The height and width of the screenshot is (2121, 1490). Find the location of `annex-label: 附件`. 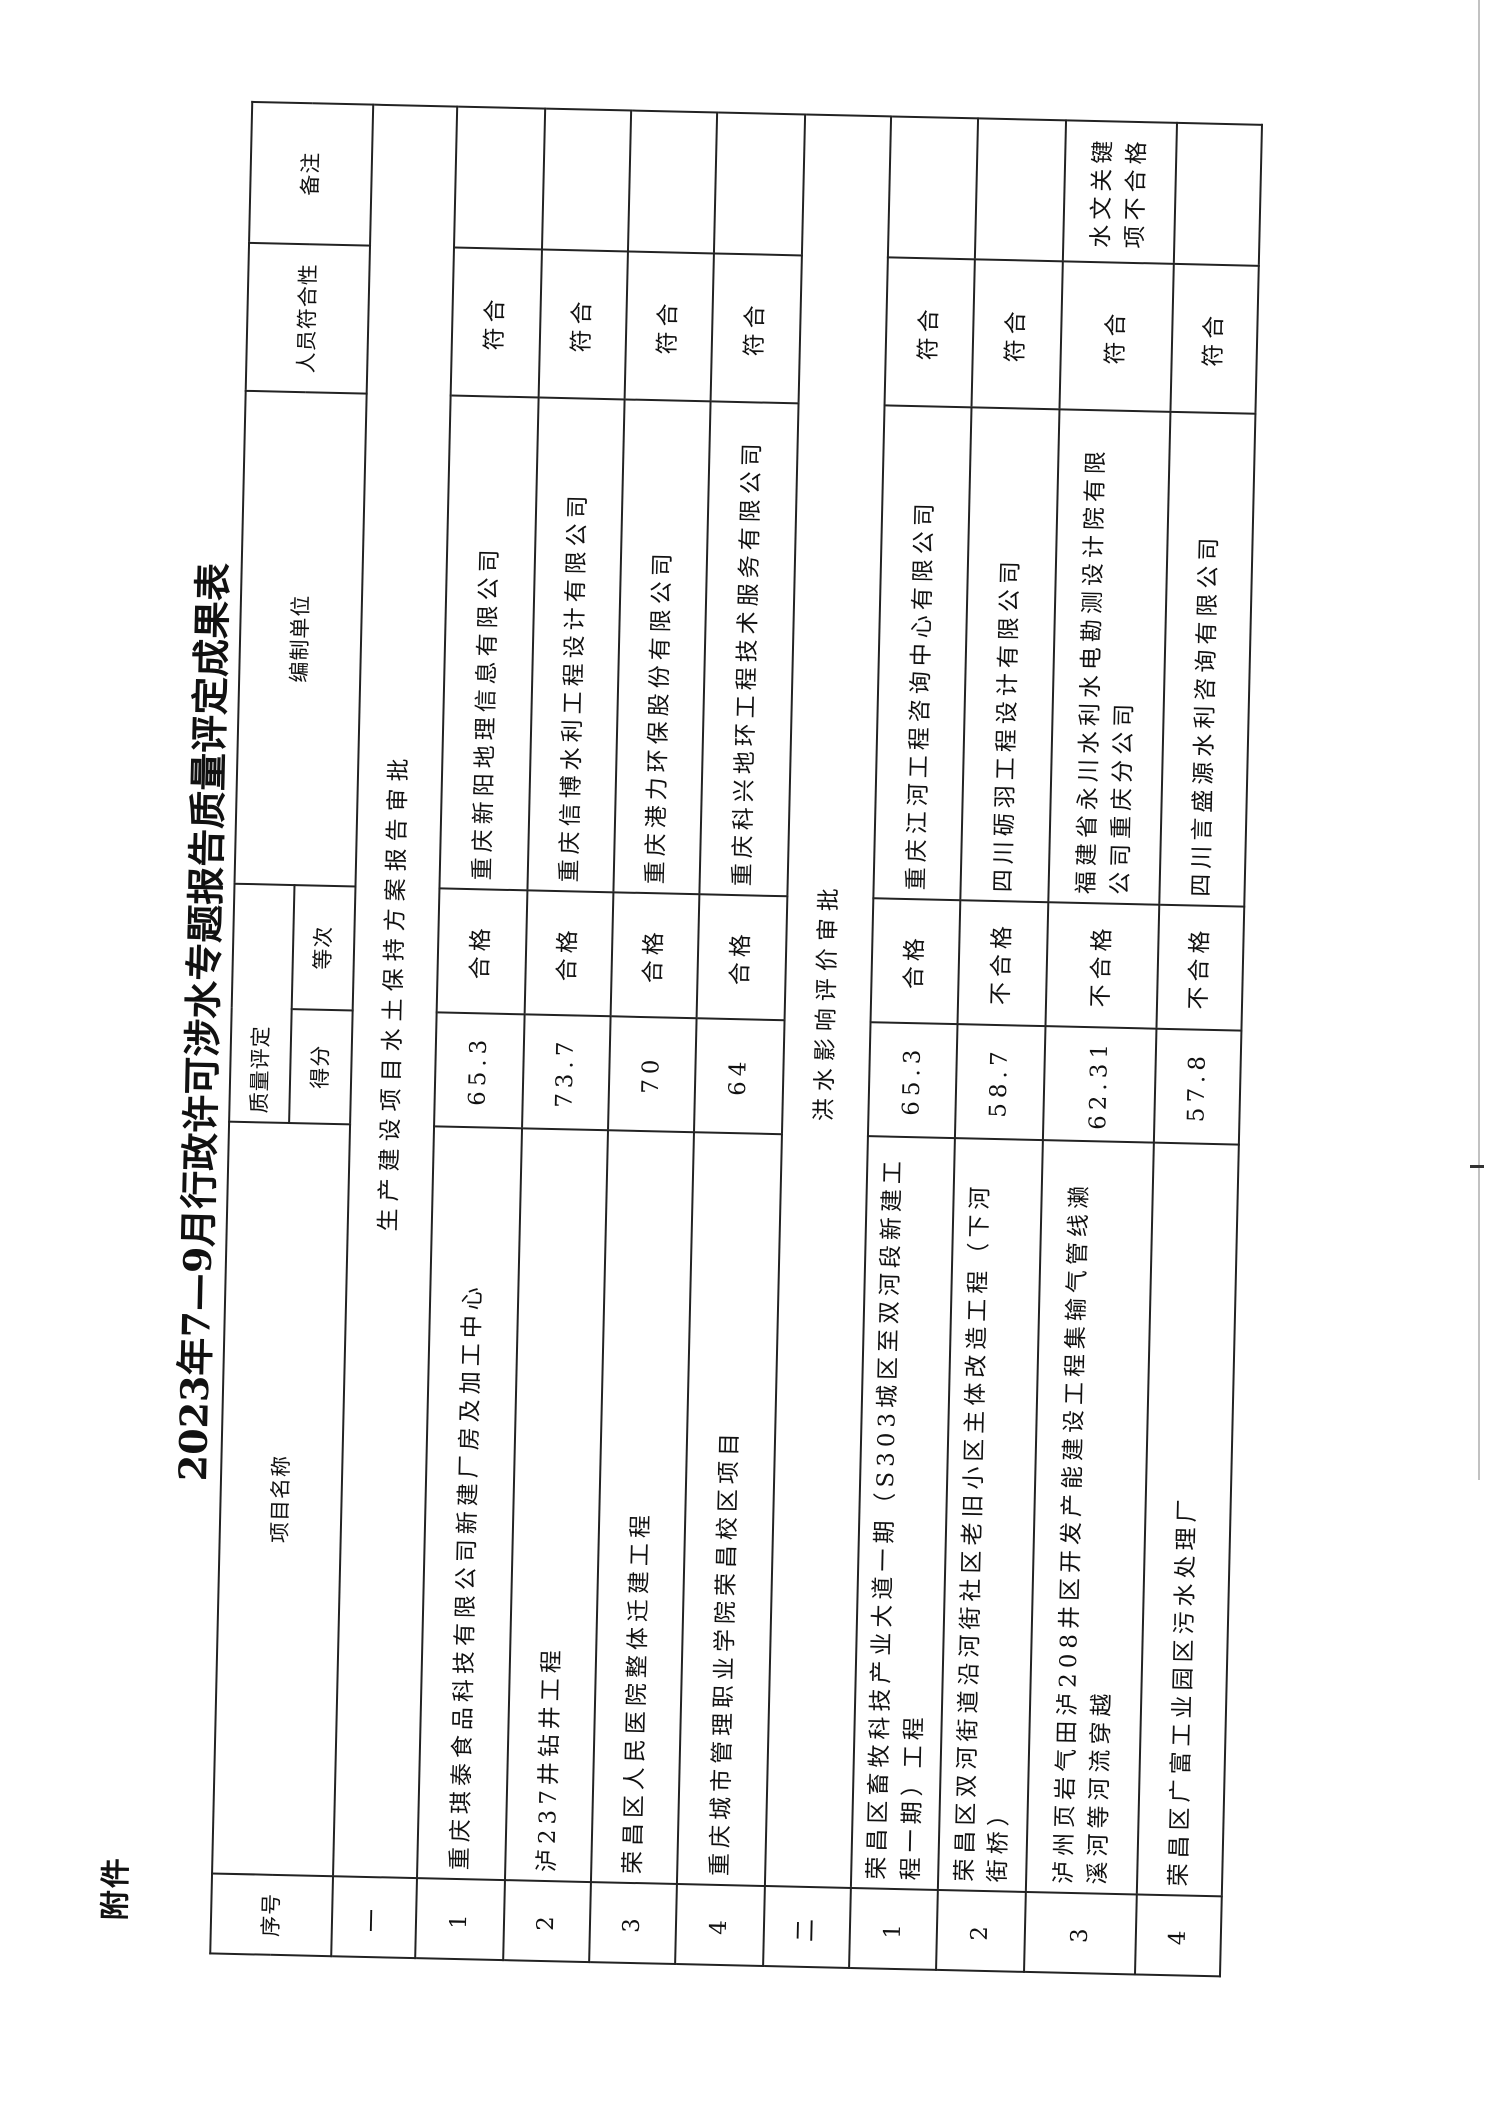

annex-label: 附件 is located at coordinates (116, 1888).